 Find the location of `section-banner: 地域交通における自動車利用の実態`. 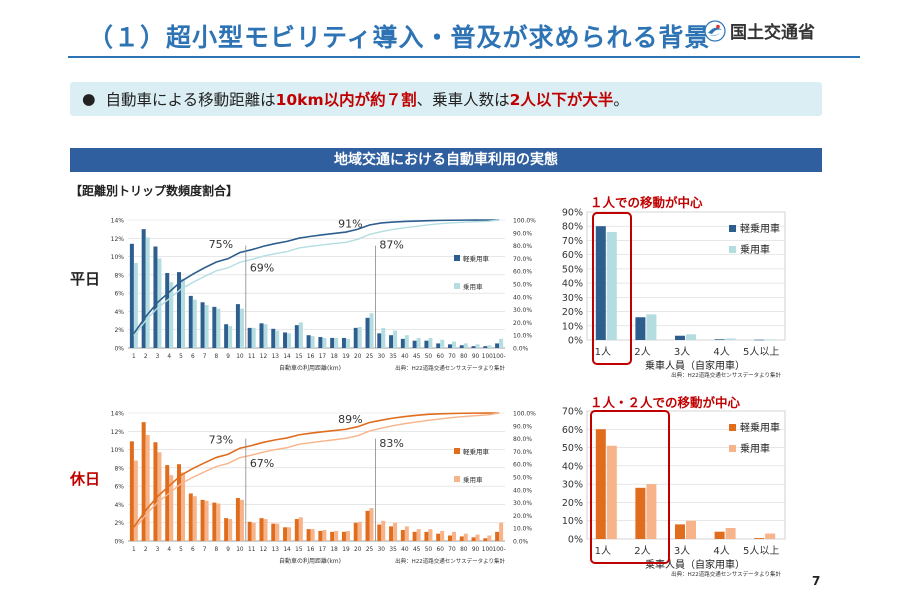

section-banner: 地域交通における自動車利用の実態 is located at coordinates (446, 160).